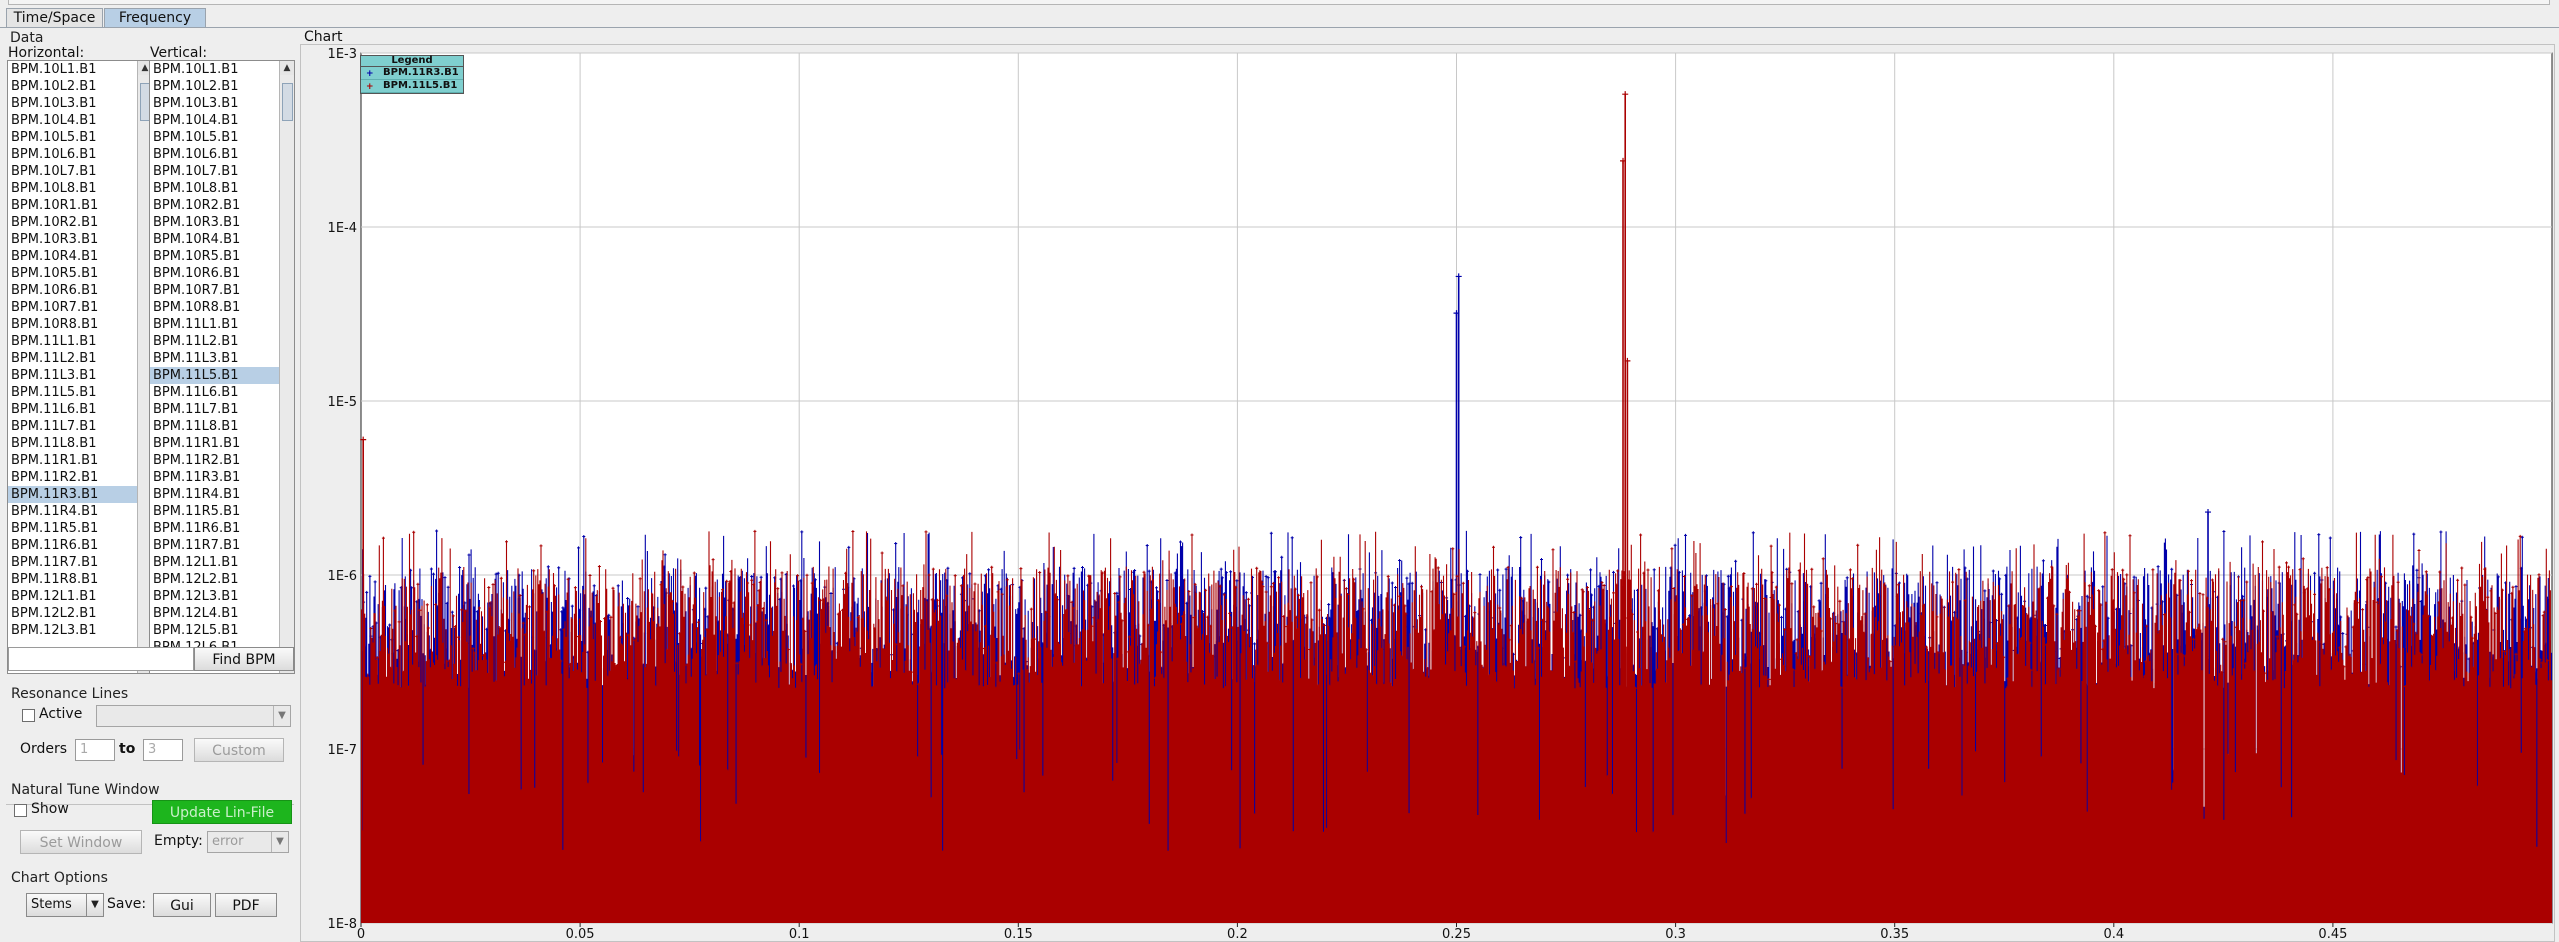 The height and width of the screenshot is (942, 2559). I want to click on resonance-combo: ▼, so click(193, 716).